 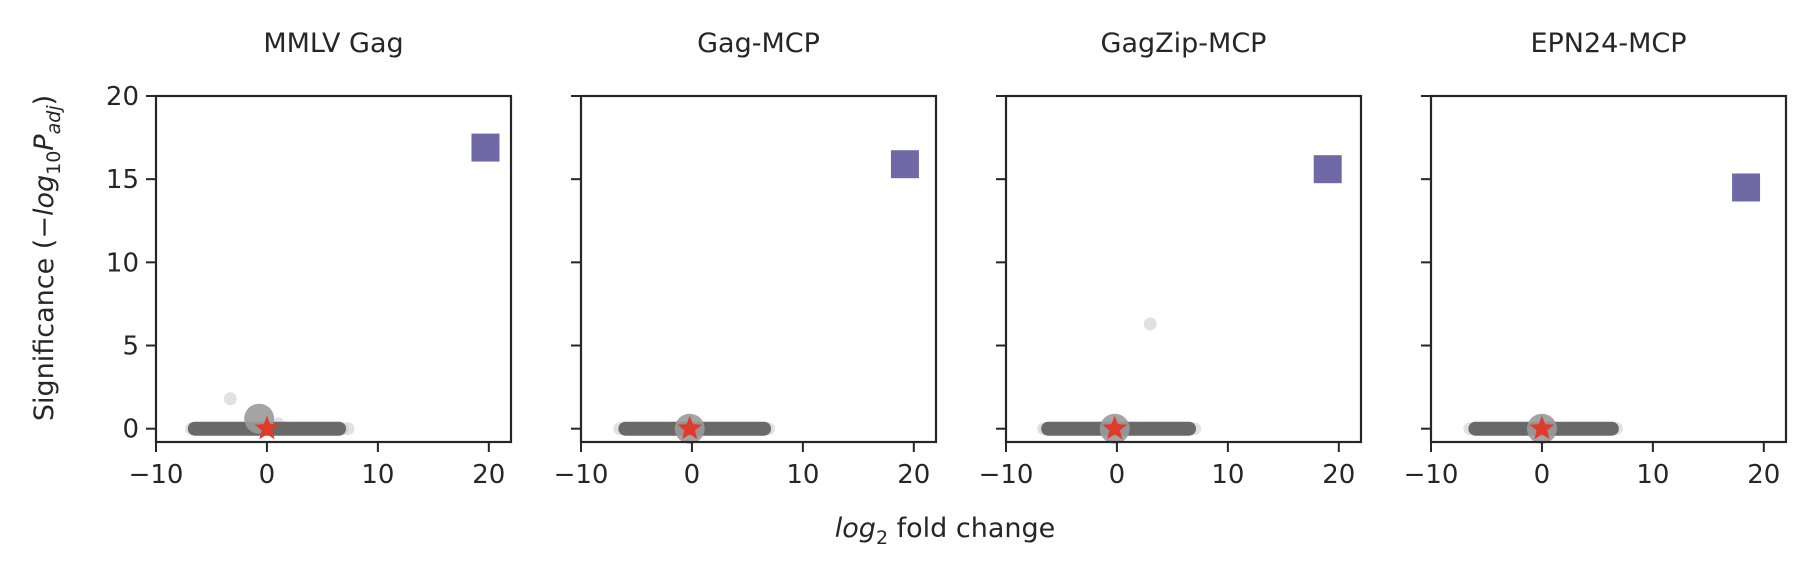 What do you see at coordinates (130, 430) in the screenshot?
I see `y-tick-label: 0` at bounding box center [130, 430].